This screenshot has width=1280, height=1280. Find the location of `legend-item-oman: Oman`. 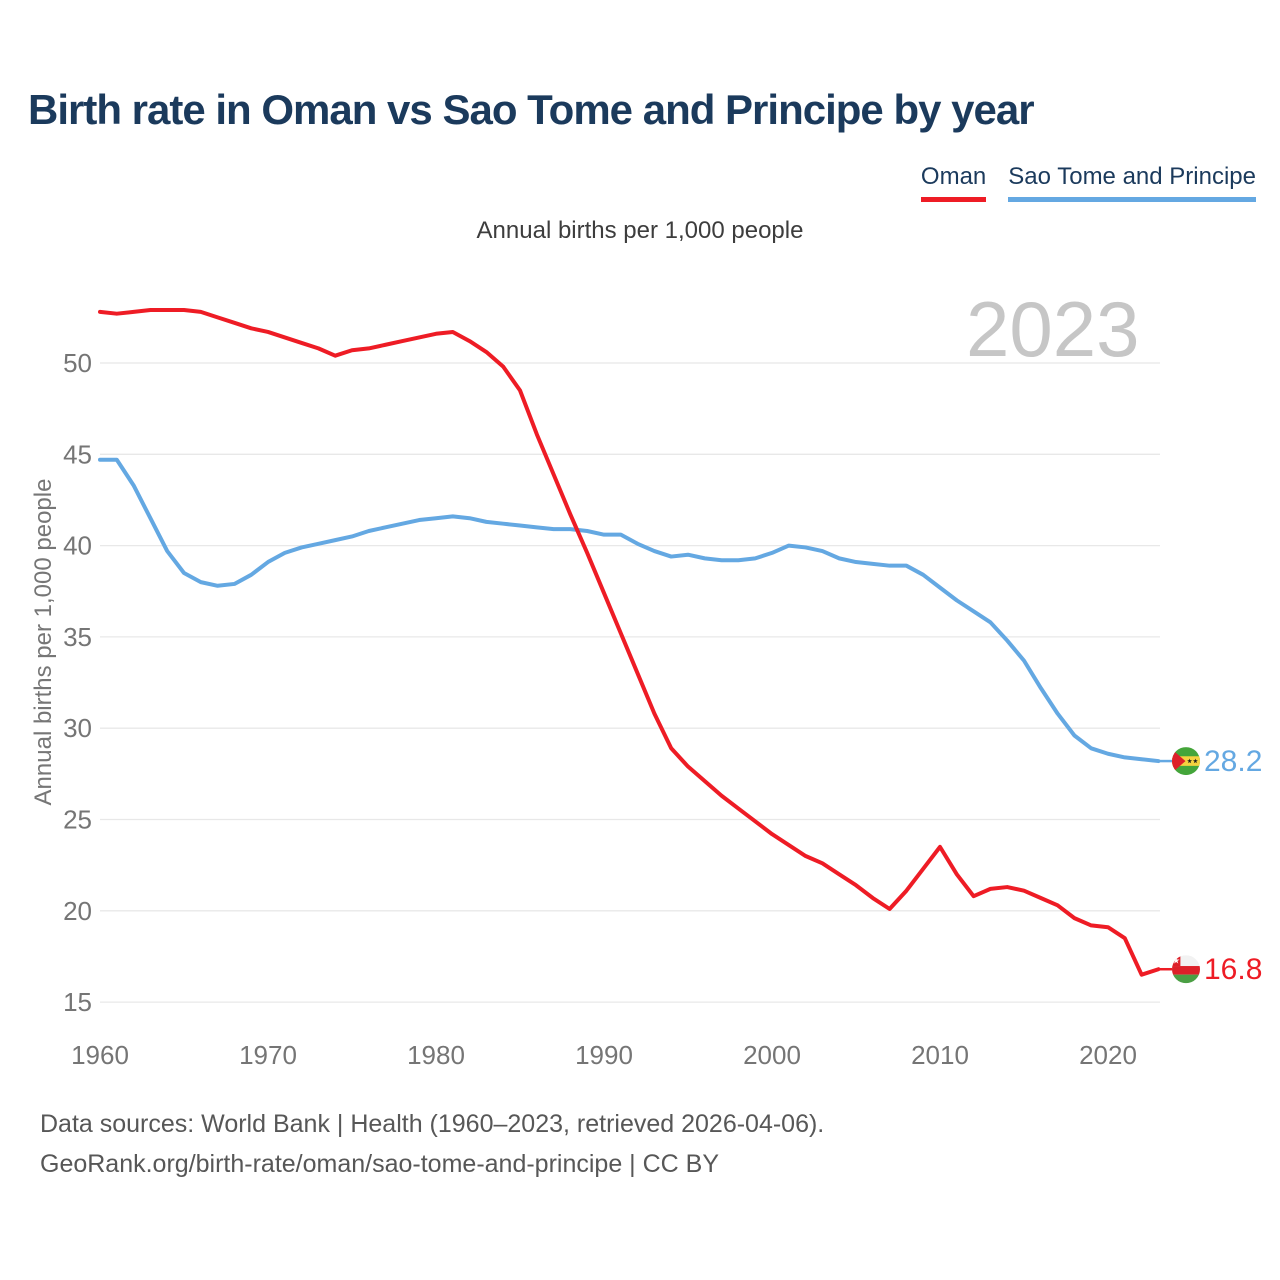

legend-item-oman: Oman is located at coordinates (953, 182).